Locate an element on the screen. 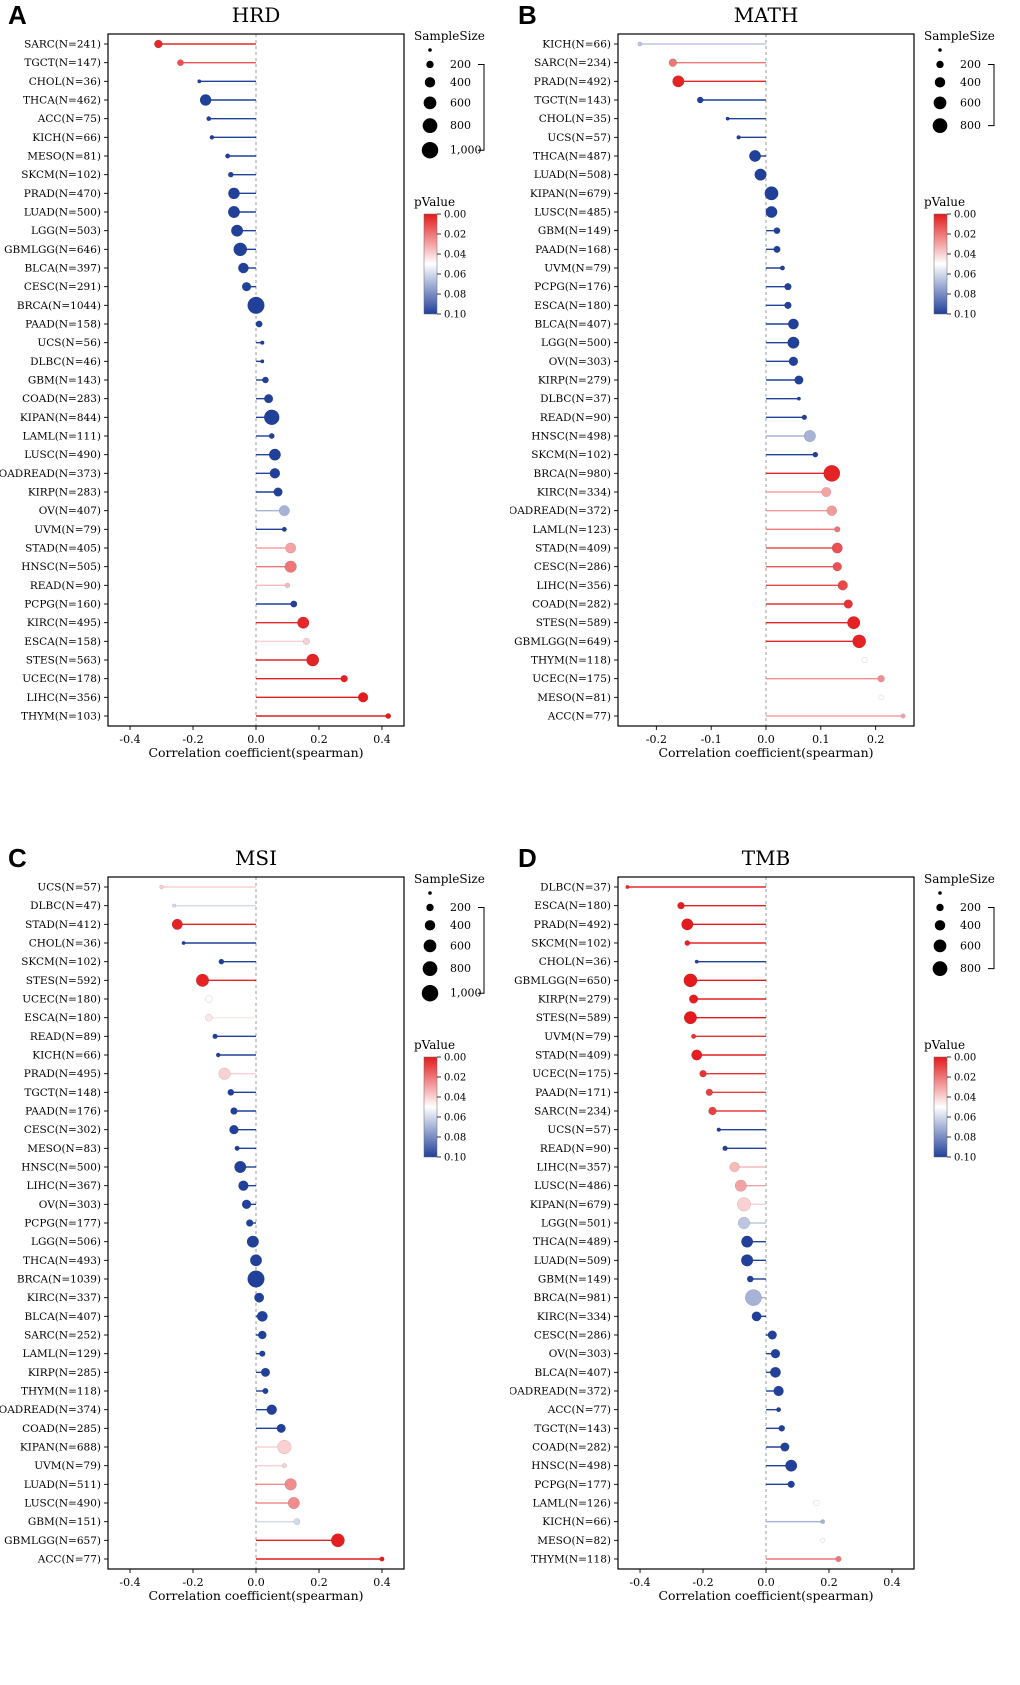 This screenshot has width=1020, height=1685. y-axis-label: LIHC(N=367) is located at coordinates (63, 1186).